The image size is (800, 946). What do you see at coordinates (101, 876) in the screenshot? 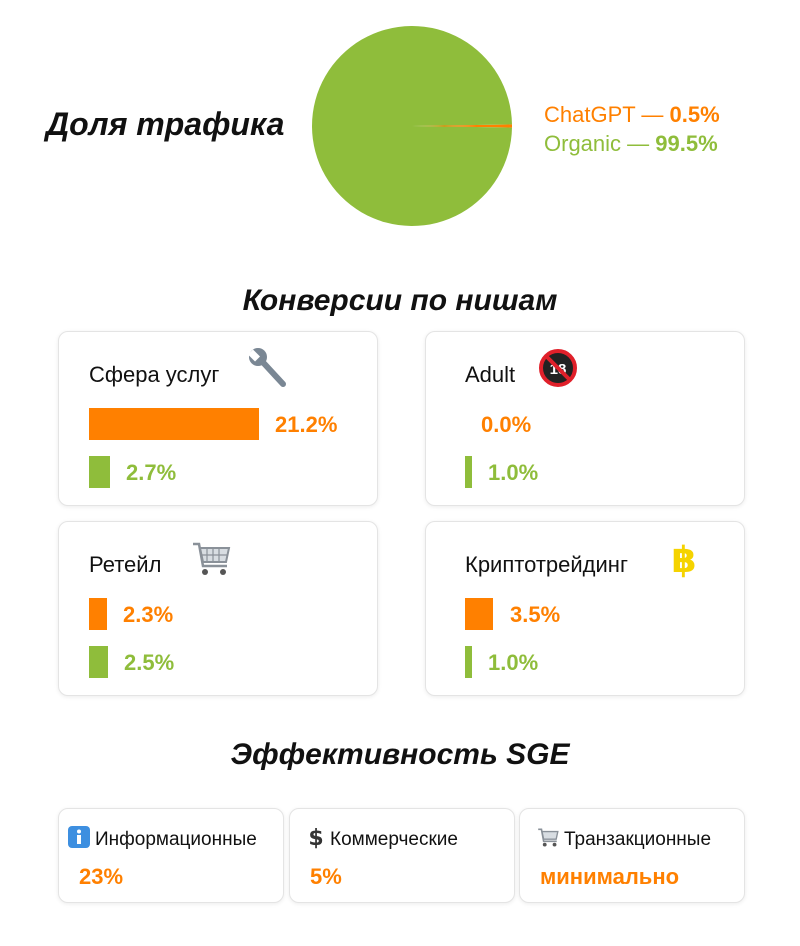
I see `sge-value: 23%` at bounding box center [101, 876].